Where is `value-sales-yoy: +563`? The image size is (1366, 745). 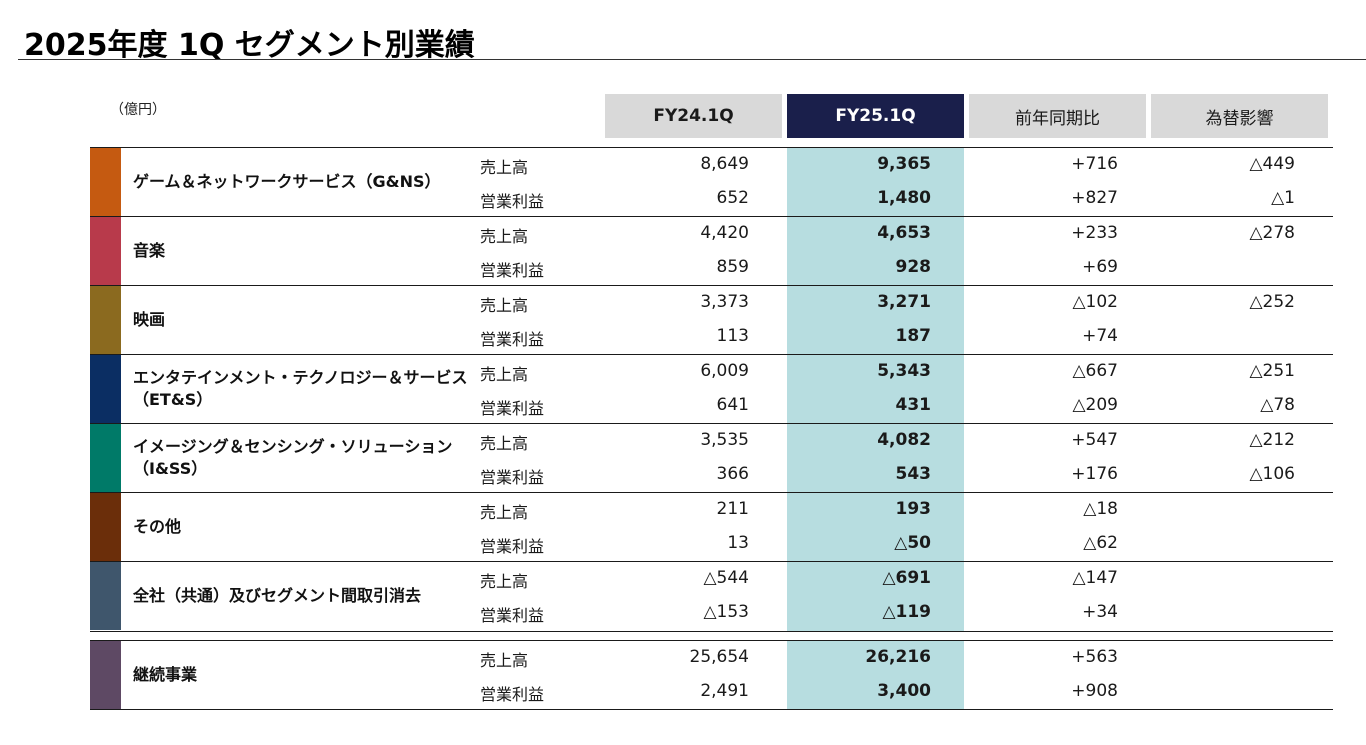 value-sales-yoy: +563 is located at coordinates (1094, 657).